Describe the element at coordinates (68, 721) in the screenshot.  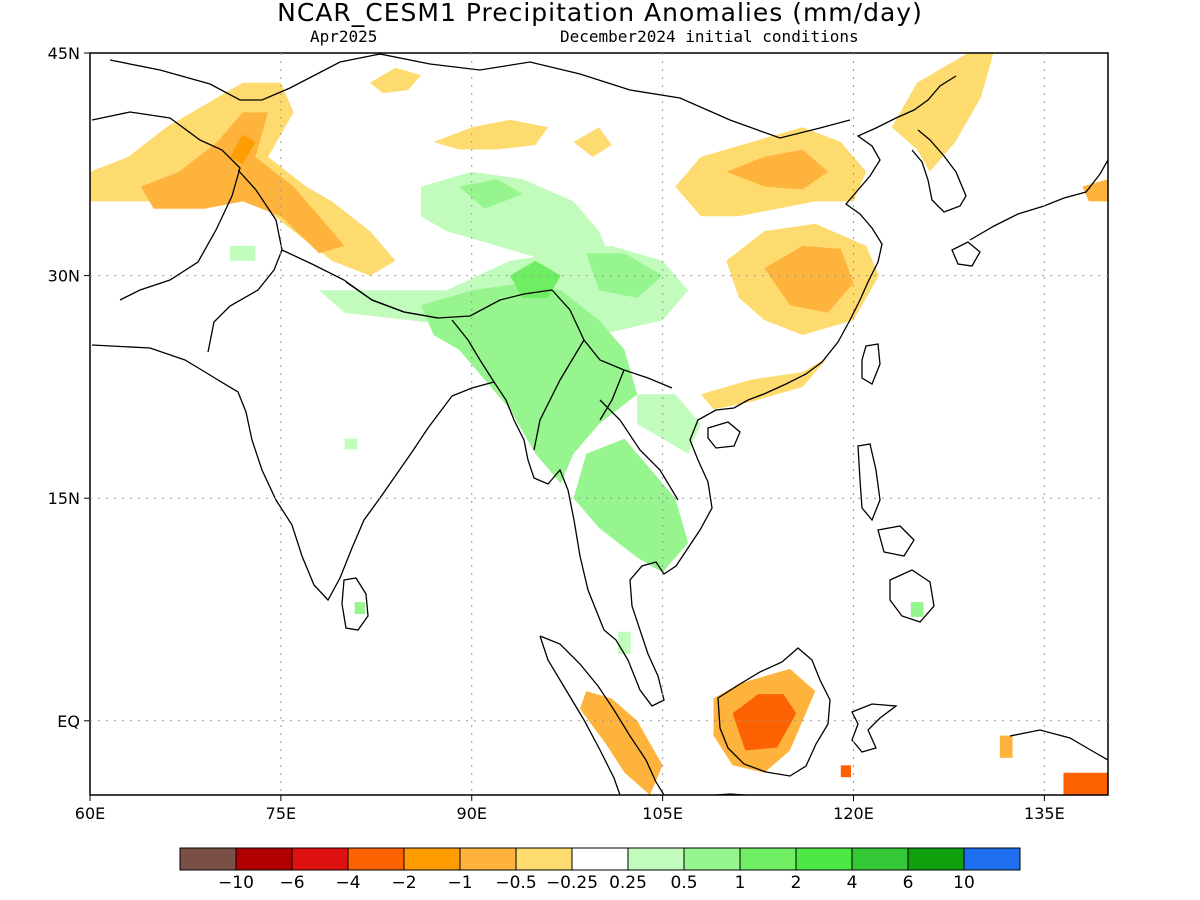
I see `lat-tick-label: EQ` at that location.